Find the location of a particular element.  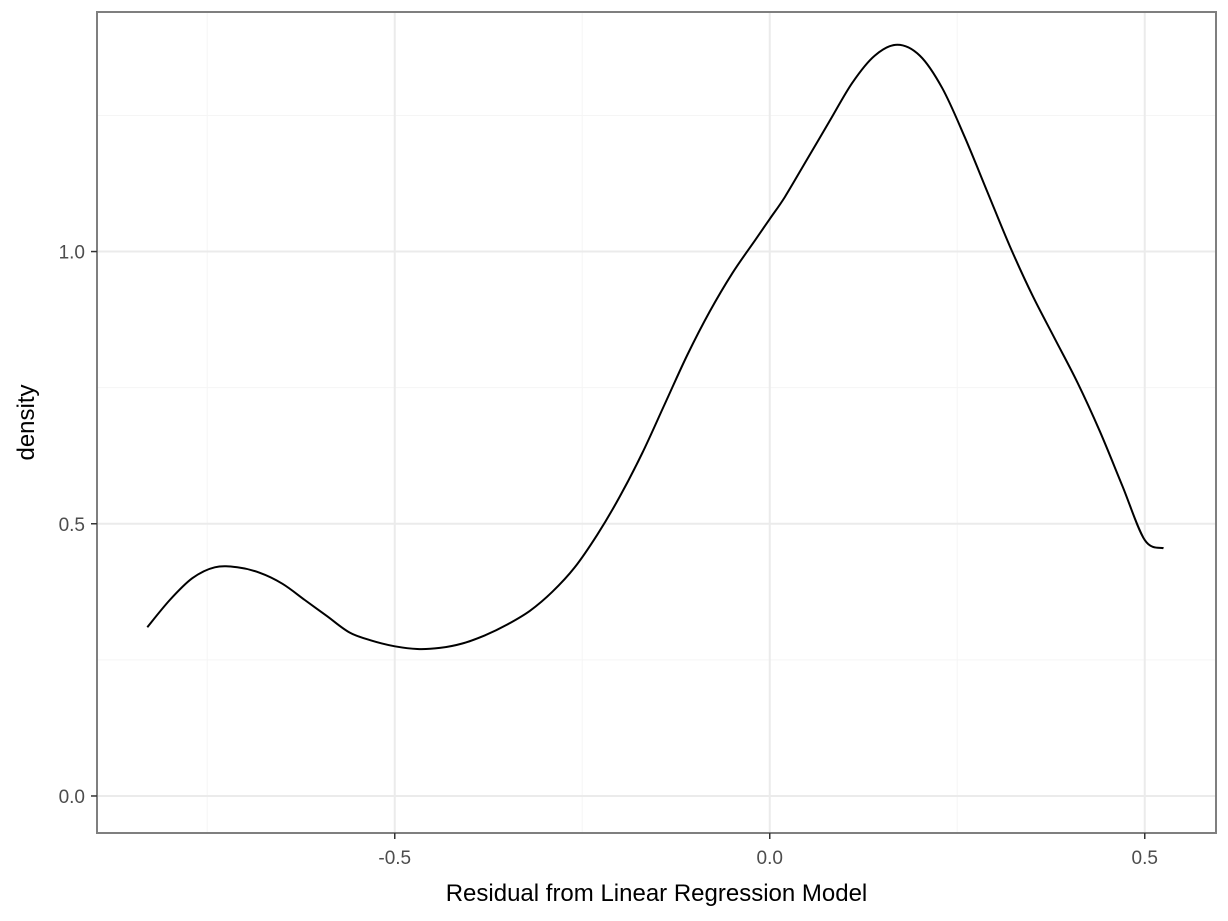

y-axis-title: density is located at coordinates (26, 422).